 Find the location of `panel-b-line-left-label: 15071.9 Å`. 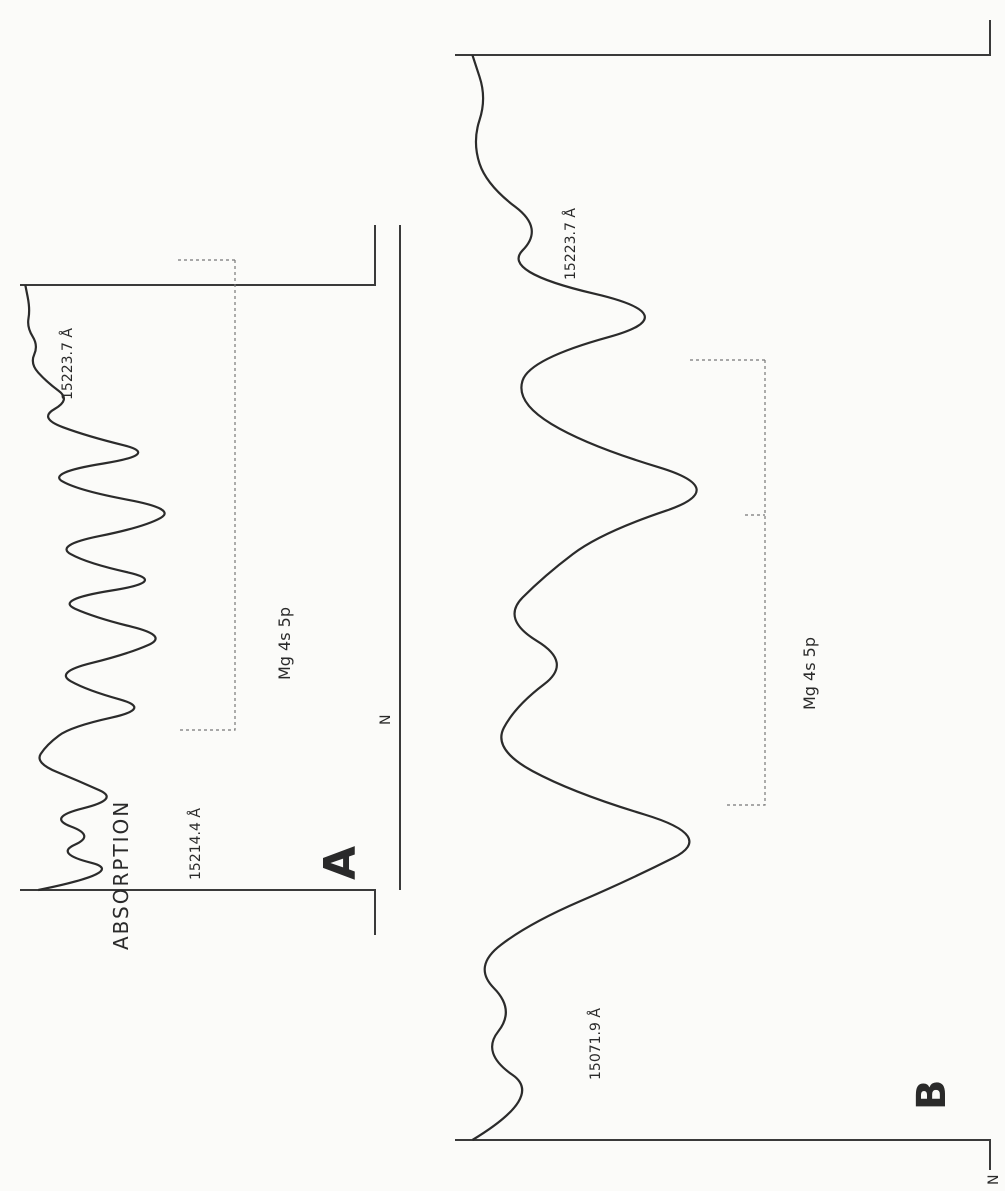

panel-b-line-left-label: 15071.9 Å is located at coordinates (595, 1044).